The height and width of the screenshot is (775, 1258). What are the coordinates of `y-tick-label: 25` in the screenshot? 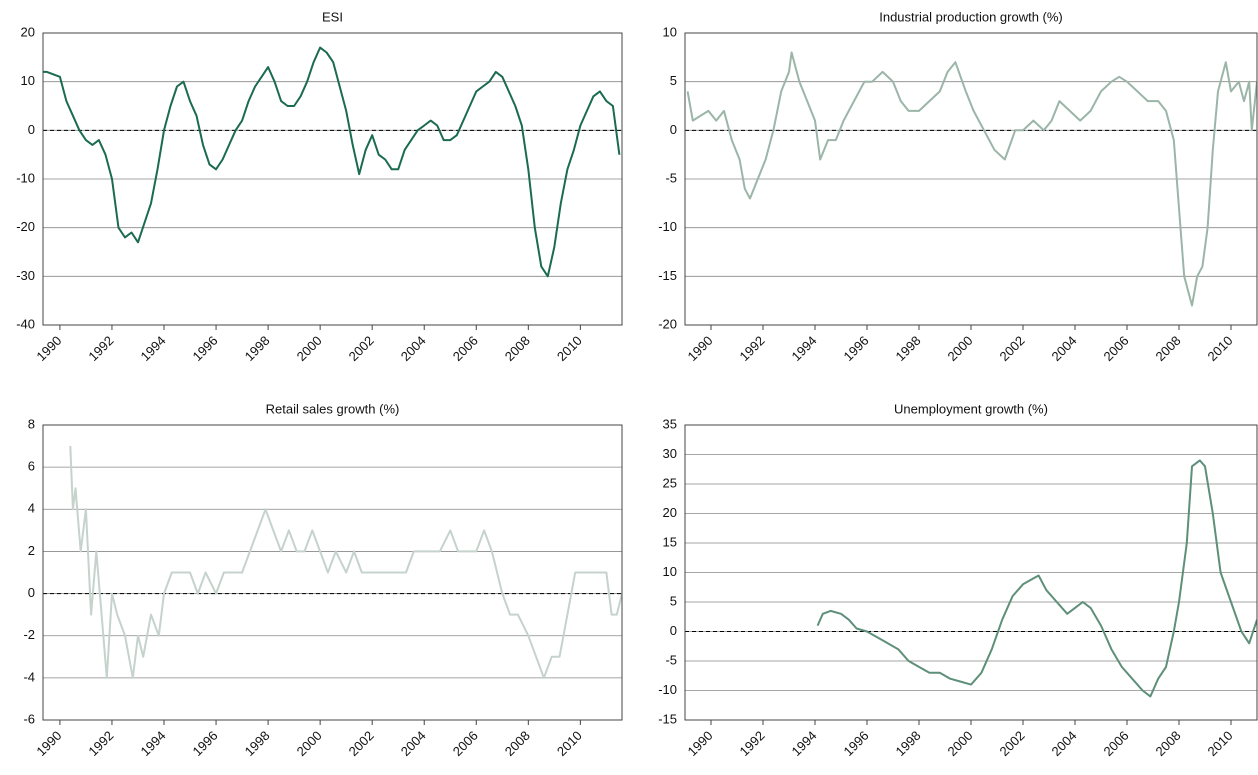 It's located at (670, 482).